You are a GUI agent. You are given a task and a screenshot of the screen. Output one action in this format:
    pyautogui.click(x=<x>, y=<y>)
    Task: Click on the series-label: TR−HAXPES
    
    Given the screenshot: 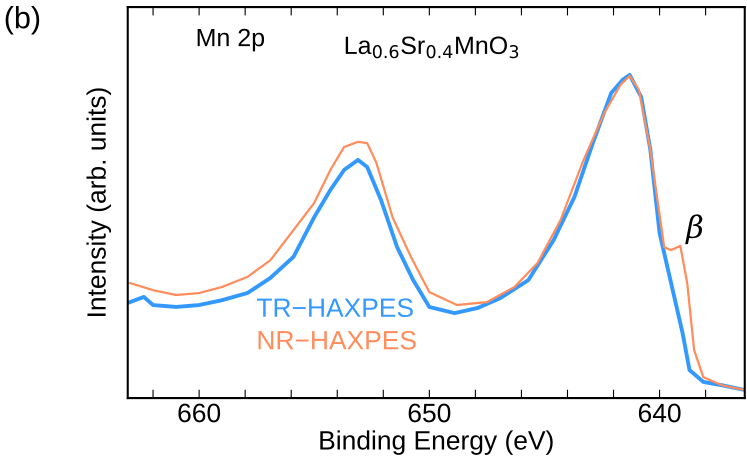 What is the action you would take?
    pyautogui.click(x=334, y=308)
    